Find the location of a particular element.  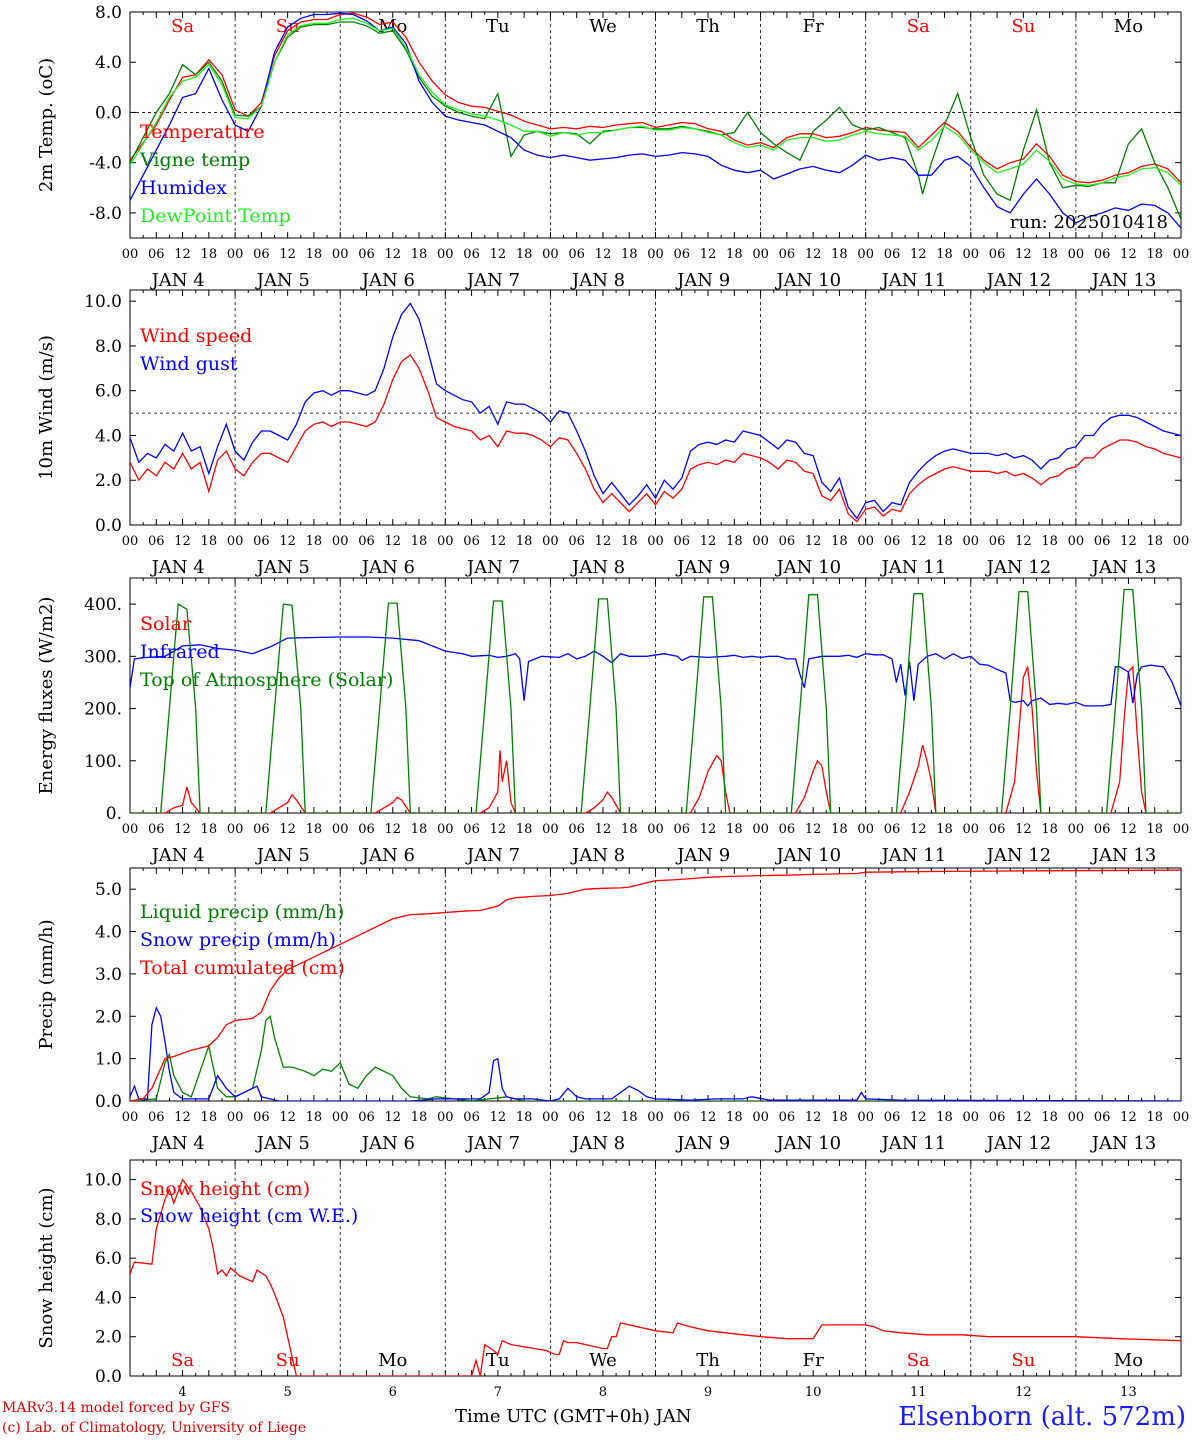

y-tick-label: 5.0 is located at coordinates (108, 890).